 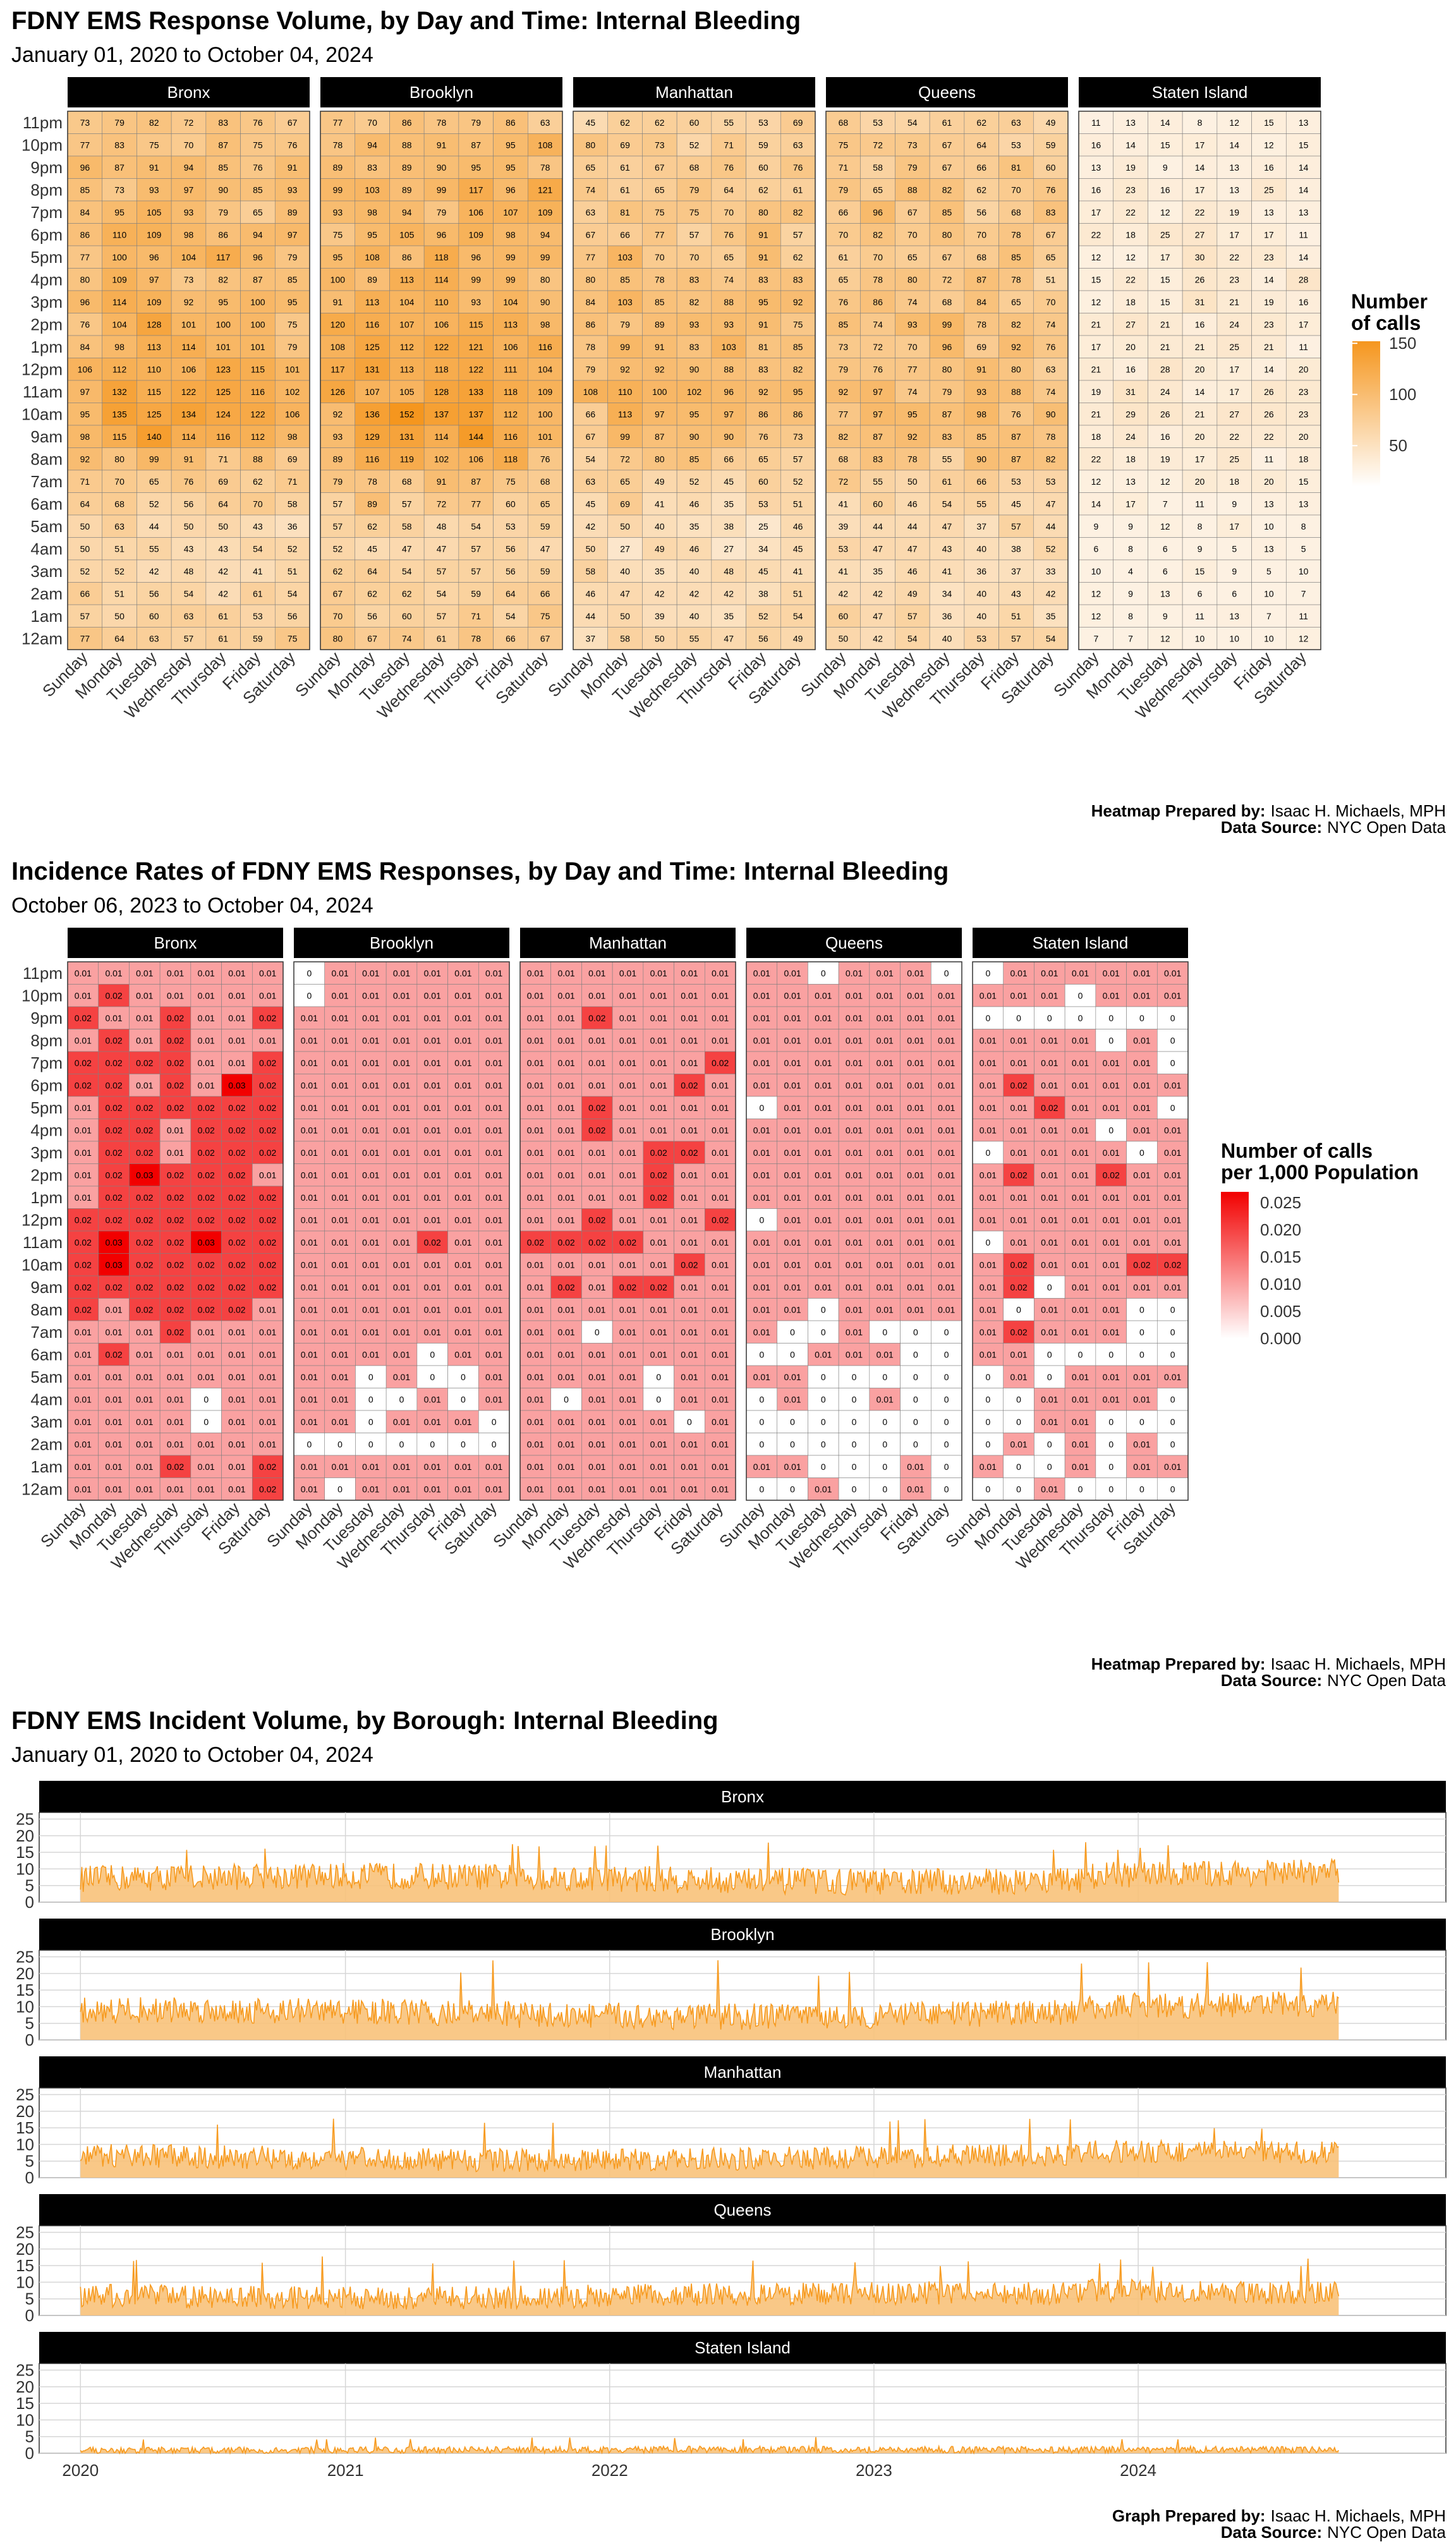 What do you see at coordinates (660, 526) in the screenshot?
I see `heatmap1-cell-label: 40` at bounding box center [660, 526].